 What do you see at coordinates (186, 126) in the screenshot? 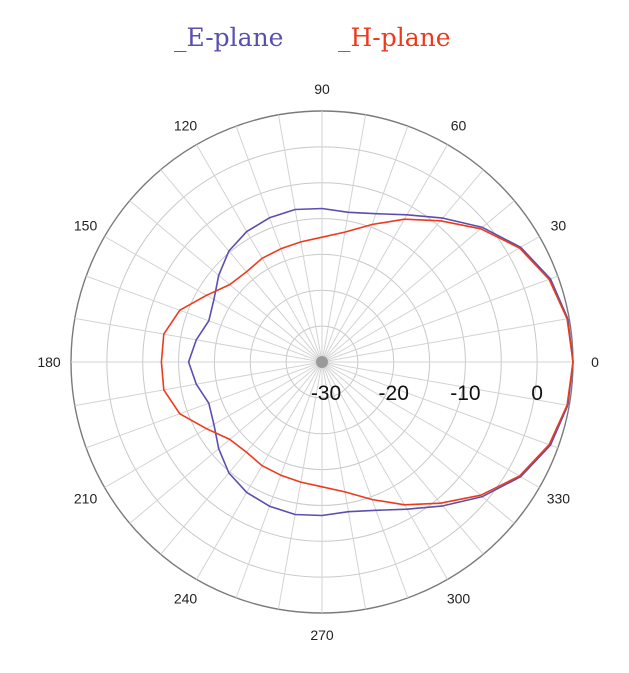
I see `angle-tick-label: 120` at bounding box center [186, 126].